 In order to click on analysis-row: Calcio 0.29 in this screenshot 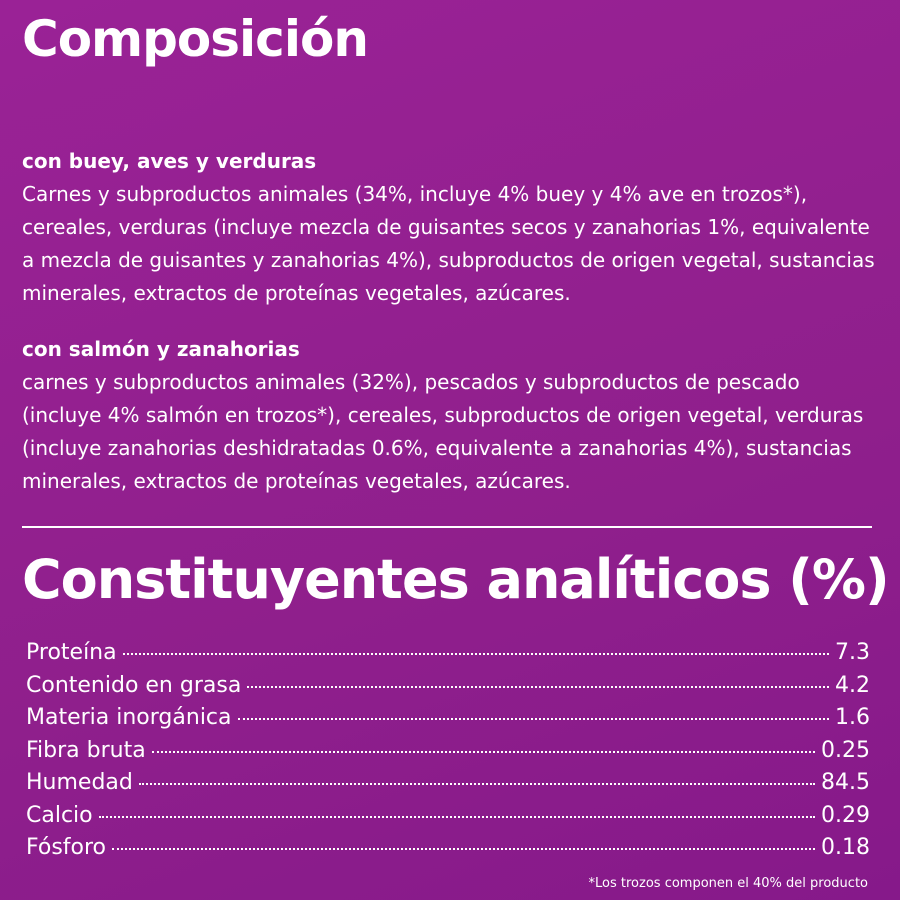, I will do `click(448, 819)`.